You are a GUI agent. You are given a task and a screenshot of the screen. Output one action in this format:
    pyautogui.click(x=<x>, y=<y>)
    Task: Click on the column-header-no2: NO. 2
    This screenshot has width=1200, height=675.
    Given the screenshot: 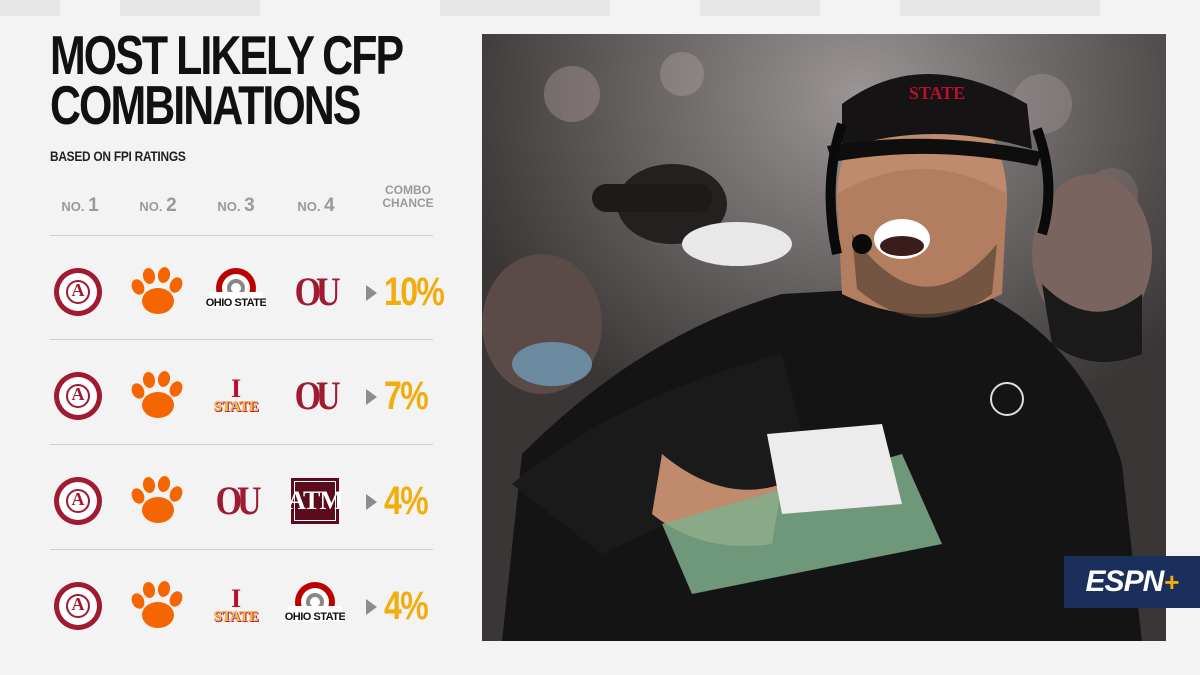 What is the action you would take?
    pyautogui.click(x=158, y=205)
    